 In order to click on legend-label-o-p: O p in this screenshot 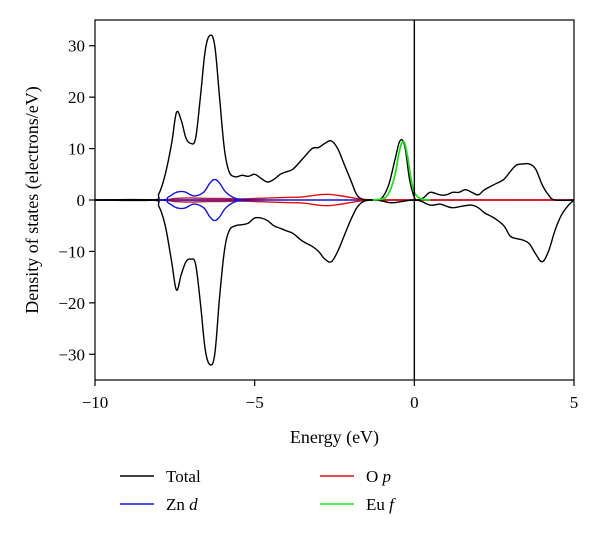, I will do `click(378, 476)`.